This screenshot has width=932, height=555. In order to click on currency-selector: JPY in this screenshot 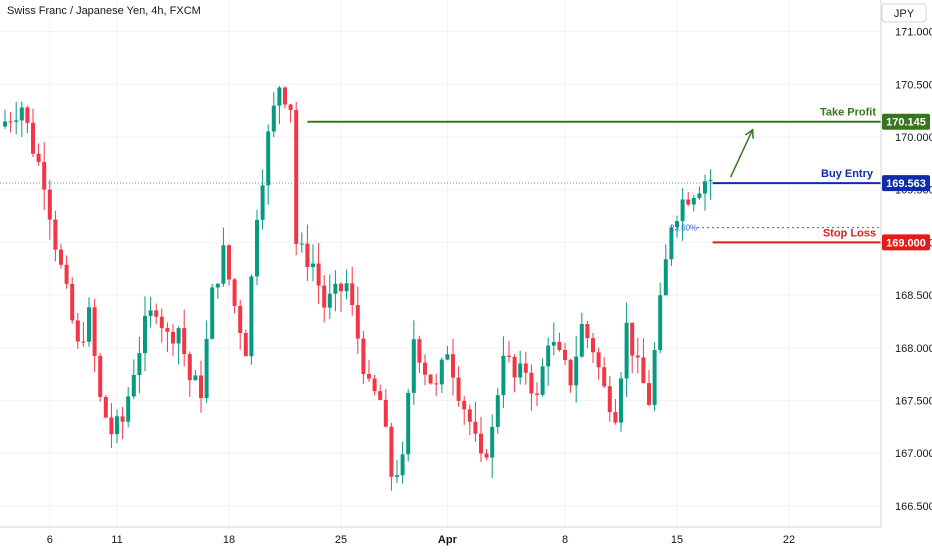, I will do `click(904, 13)`.